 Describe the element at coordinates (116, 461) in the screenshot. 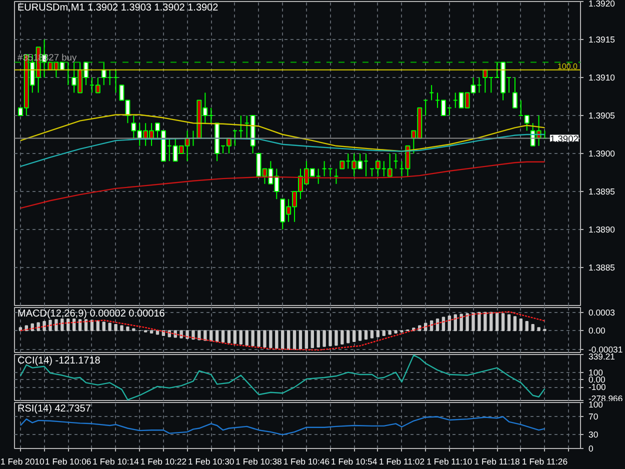

I see `x-tick-label: 1 Feb 10:14` at that location.